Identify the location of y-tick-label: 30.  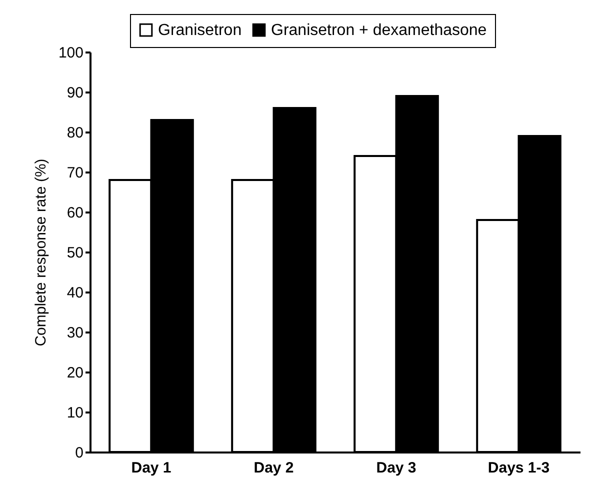
(75, 333).